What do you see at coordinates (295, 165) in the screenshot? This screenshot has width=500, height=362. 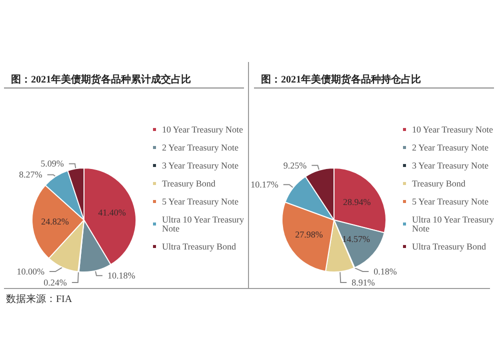 I see `data-label: 9.25%` at bounding box center [295, 165].